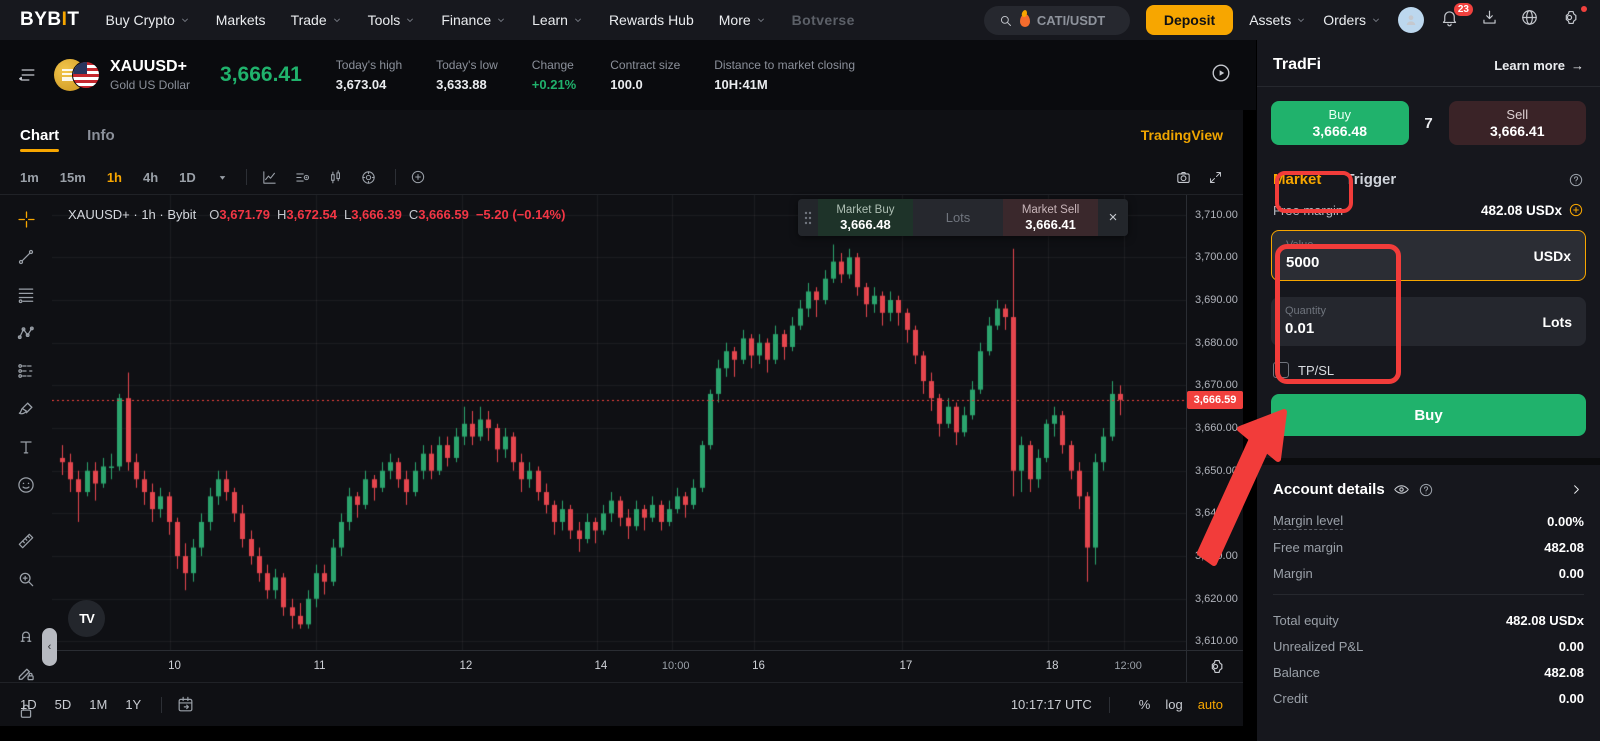  I want to click on language-button, so click(1532, 20).